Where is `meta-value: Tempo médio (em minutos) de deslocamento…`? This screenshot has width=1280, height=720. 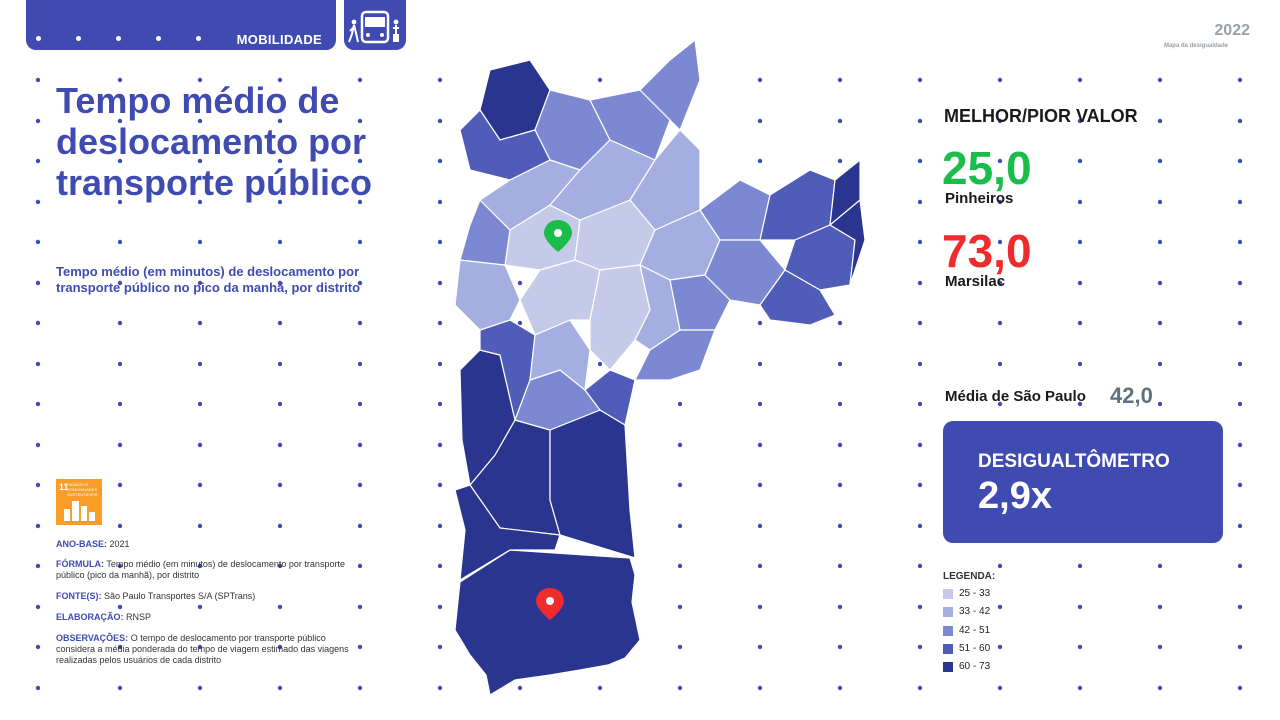 meta-value: Tempo médio (em minutos) de deslocamento… is located at coordinates (200, 569).